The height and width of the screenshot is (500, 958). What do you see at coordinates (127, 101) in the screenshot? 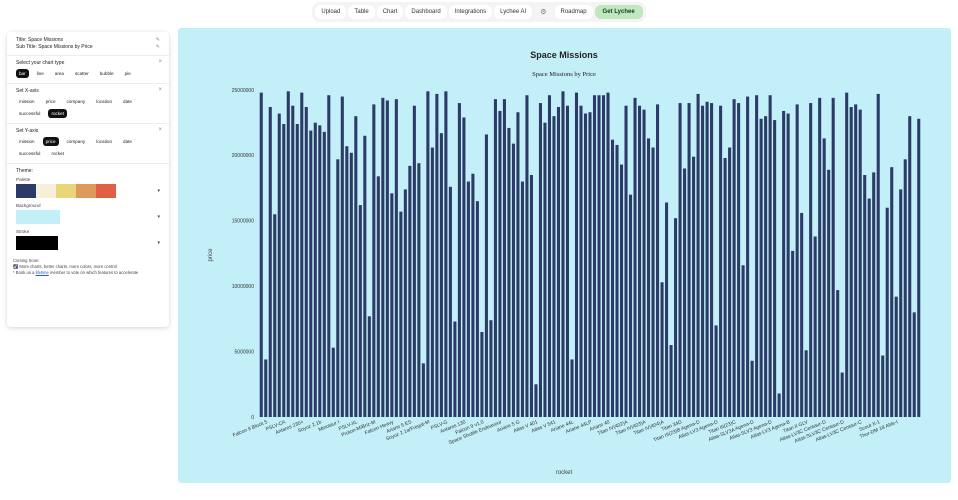
I see `x-axis-option-date: date` at bounding box center [127, 101].